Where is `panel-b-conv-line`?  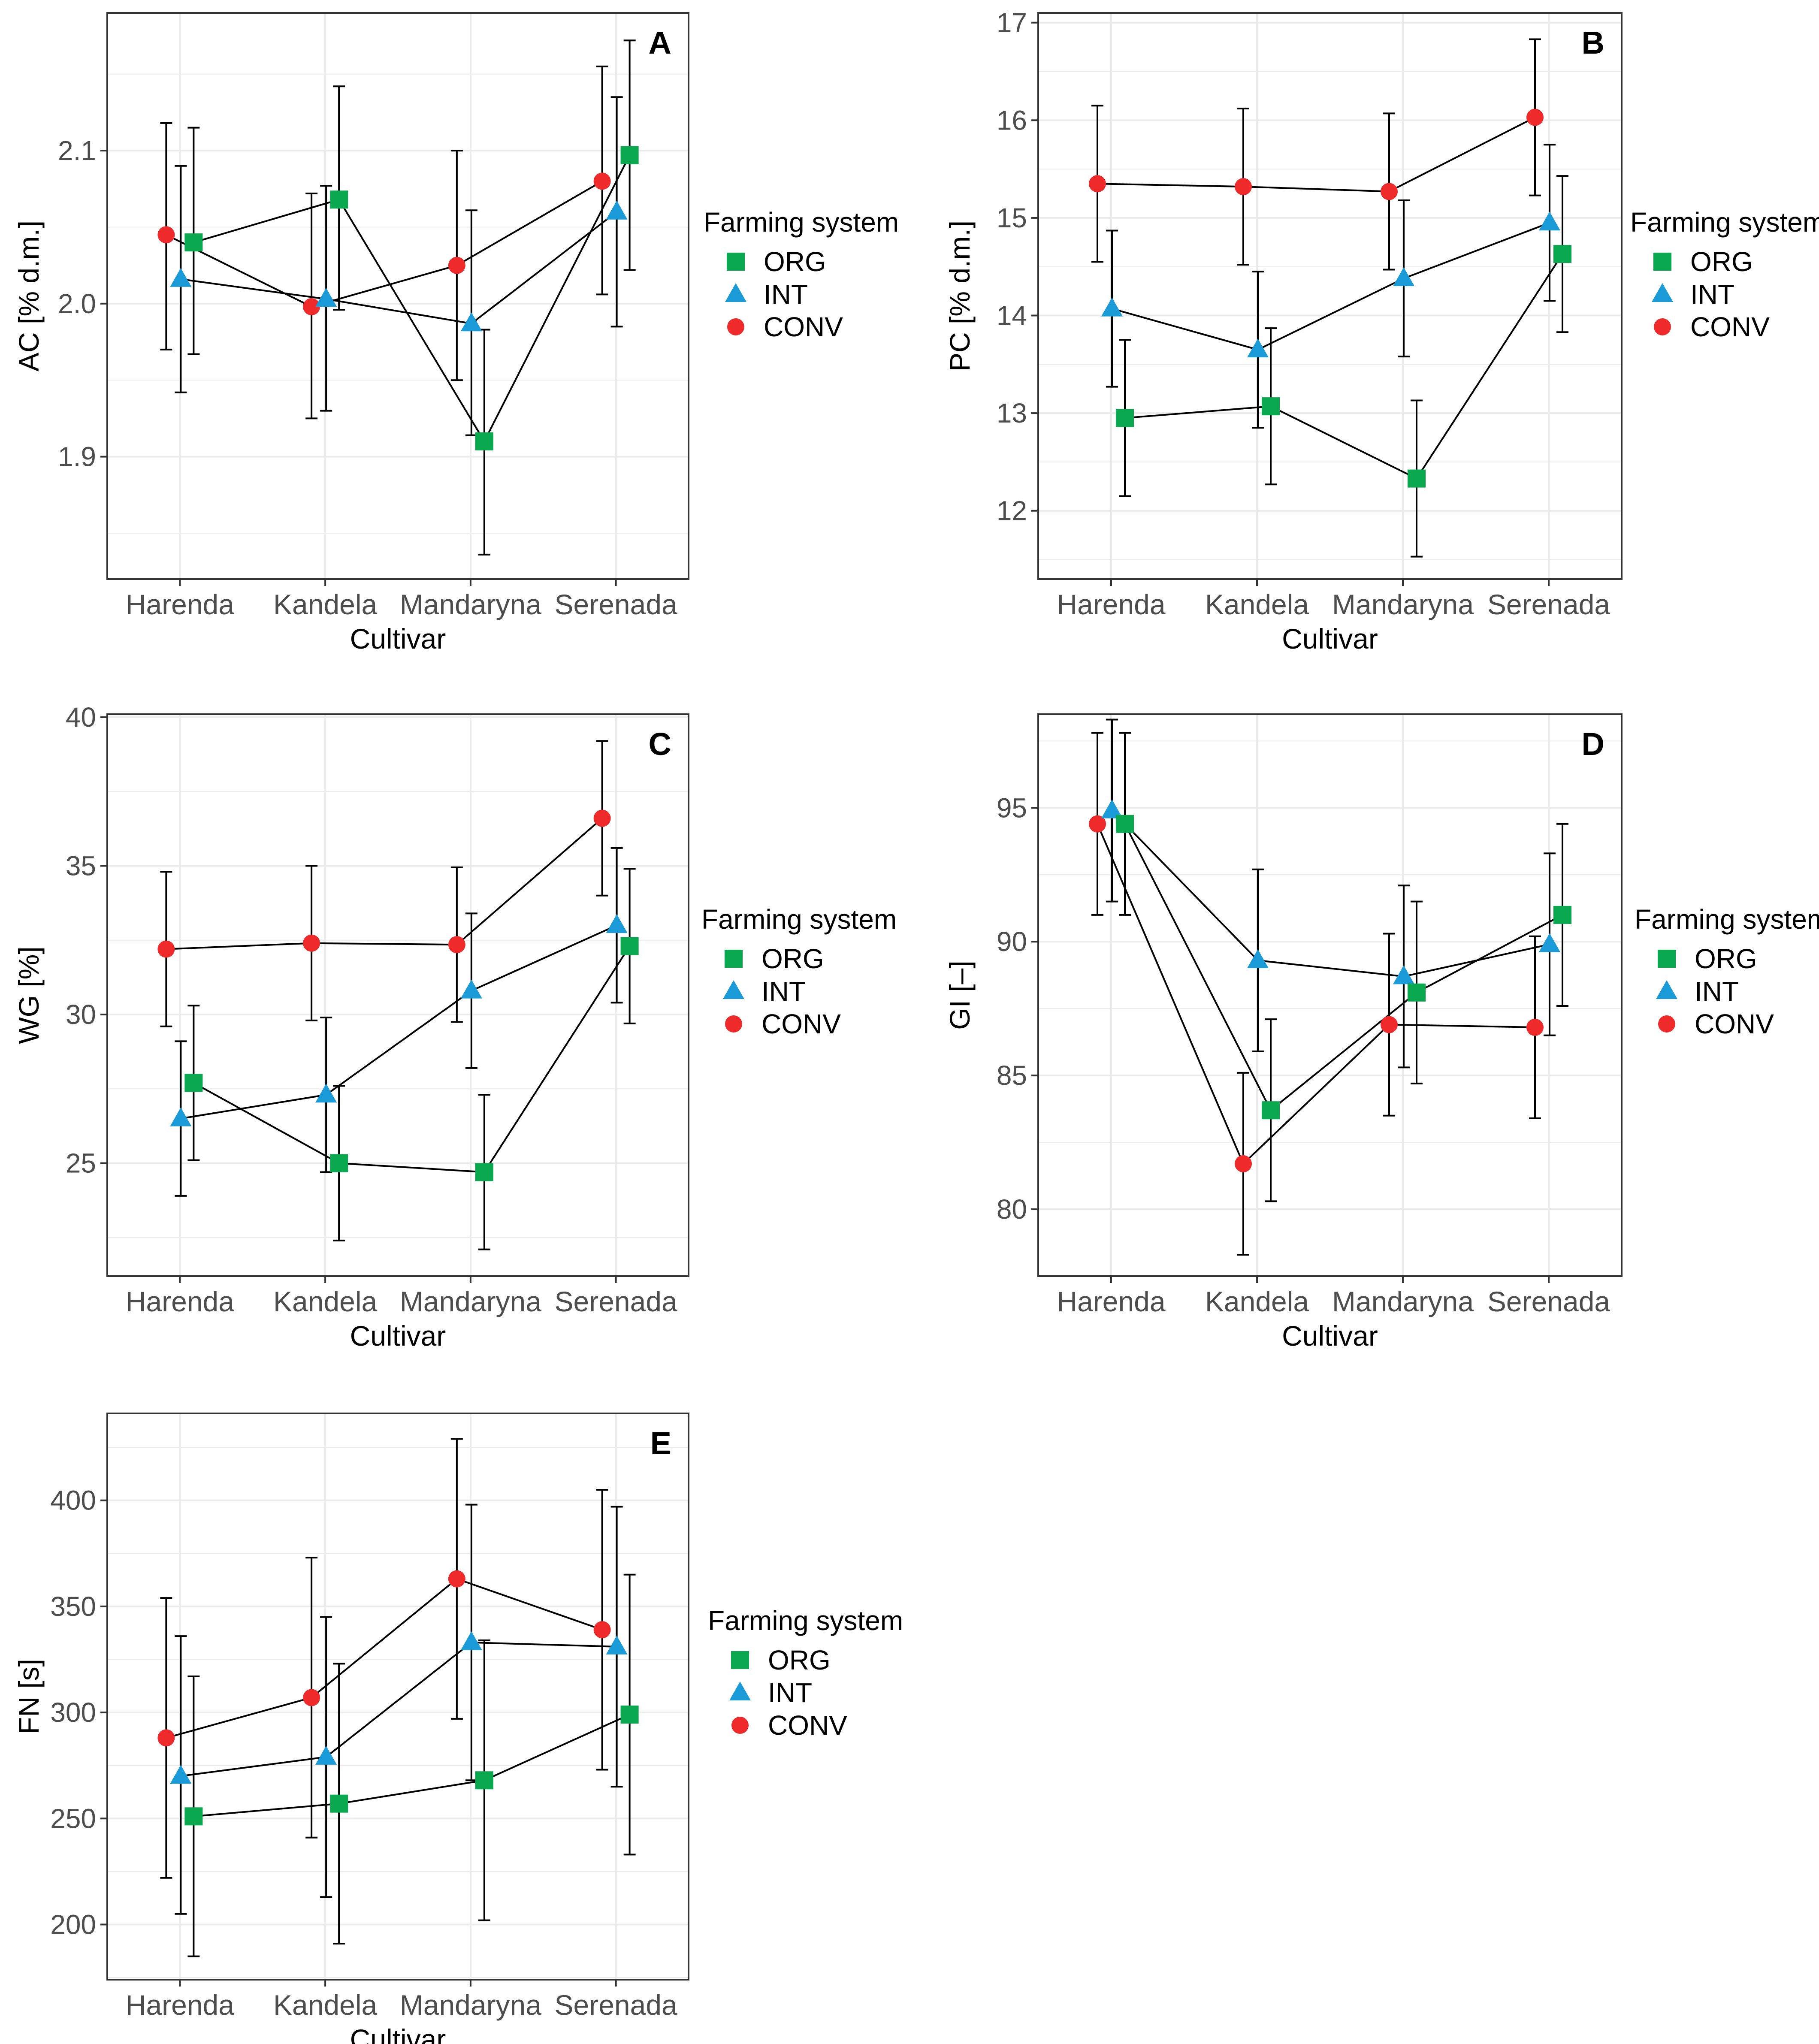
panel-b-conv-line is located at coordinates (1316, 154).